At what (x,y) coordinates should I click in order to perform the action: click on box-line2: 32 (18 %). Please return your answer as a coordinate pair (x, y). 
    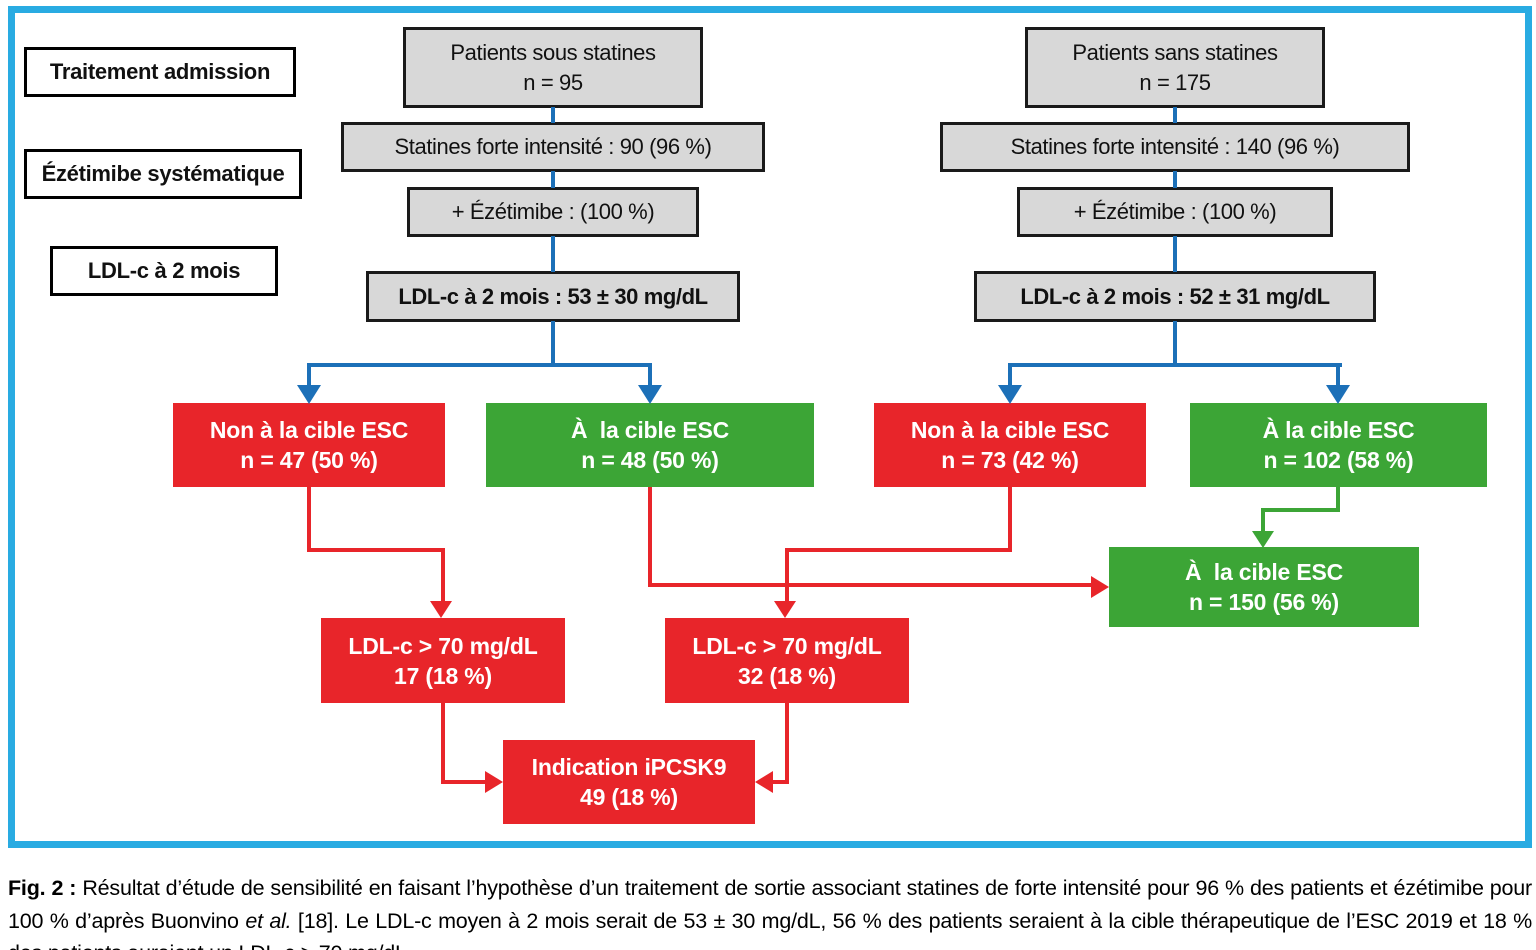
    Looking at the image, I should click on (787, 675).